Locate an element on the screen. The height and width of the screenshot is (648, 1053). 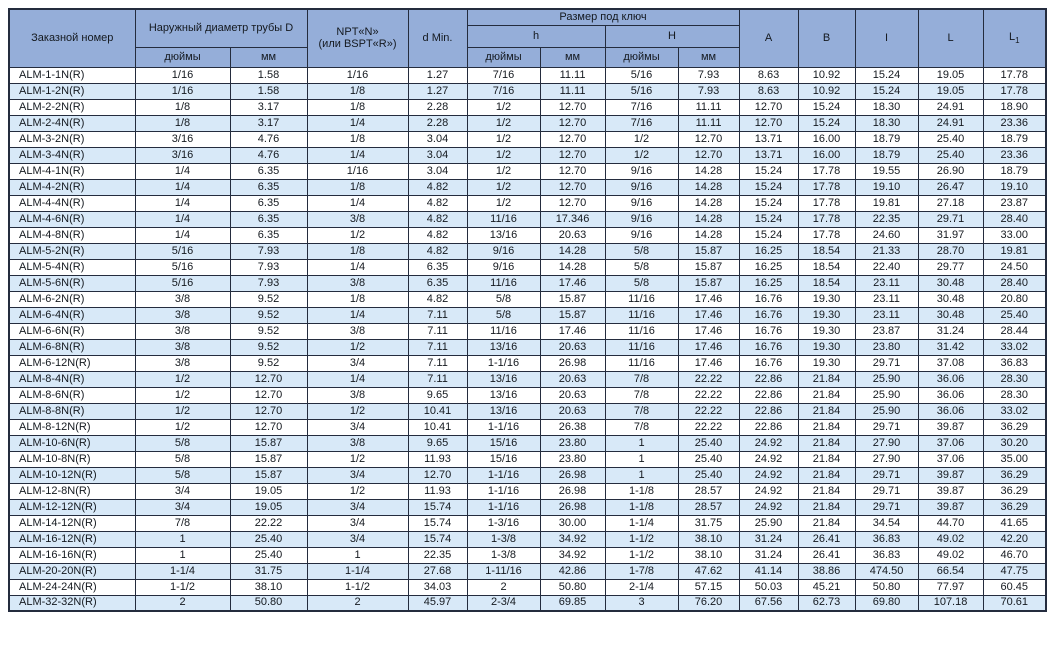
value-cell: 15.87 is located at coordinates (572, 299).